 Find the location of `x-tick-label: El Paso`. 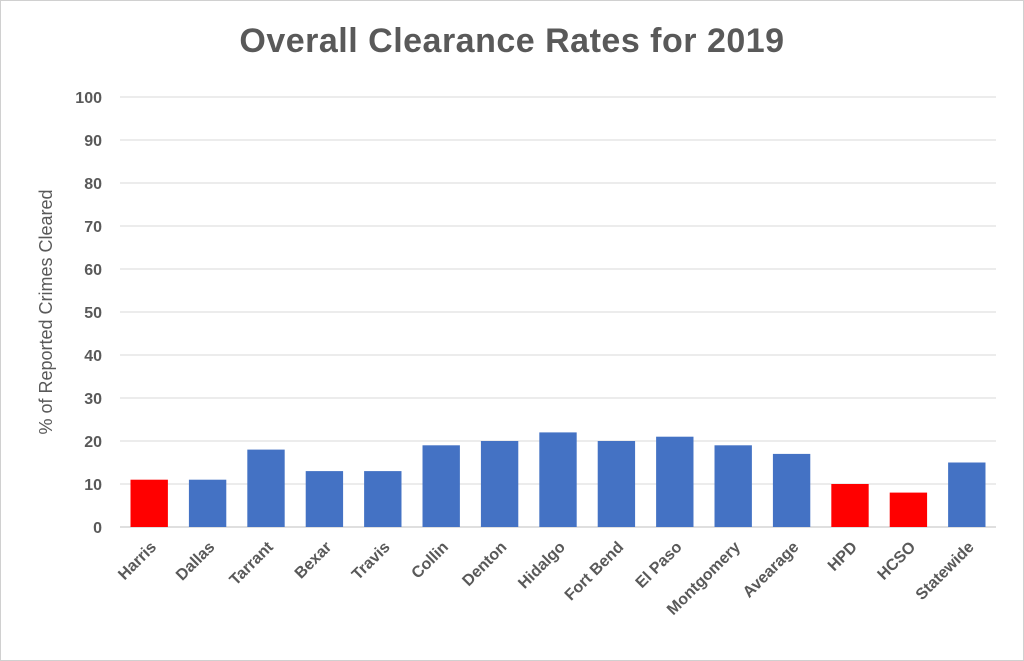

x-tick-label: El Paso is located at coordinates (659, 565).